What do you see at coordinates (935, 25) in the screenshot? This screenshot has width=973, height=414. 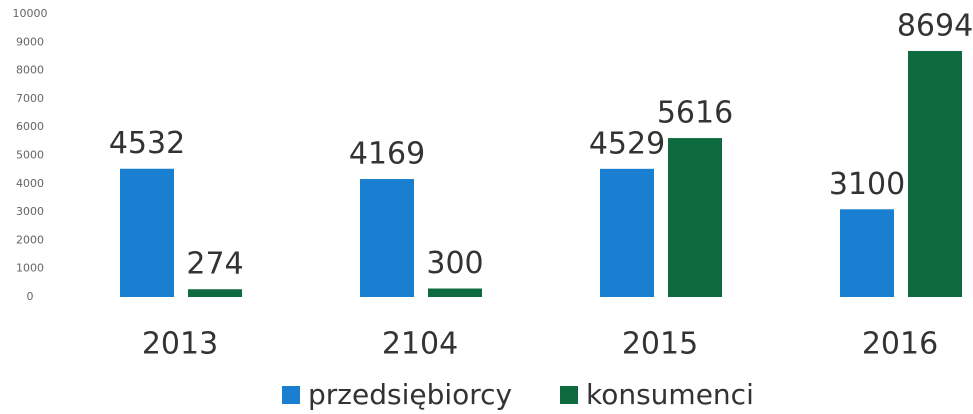 I see `data-label: 8694` at bounding box center [935, 25].